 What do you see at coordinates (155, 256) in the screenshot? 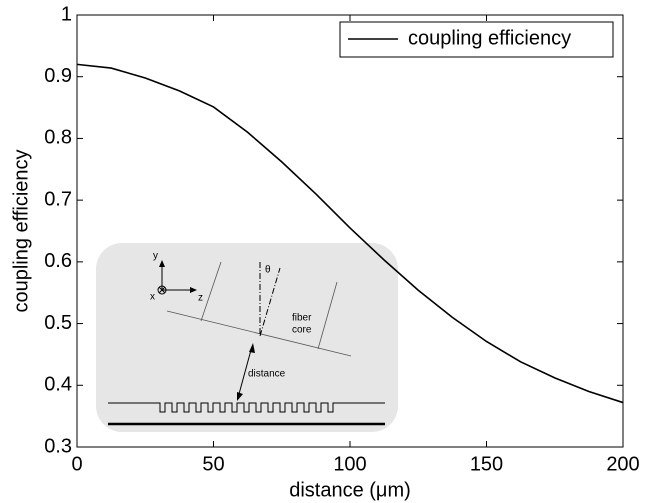
I see `inset-label: y` at bounding box center [155, 256].